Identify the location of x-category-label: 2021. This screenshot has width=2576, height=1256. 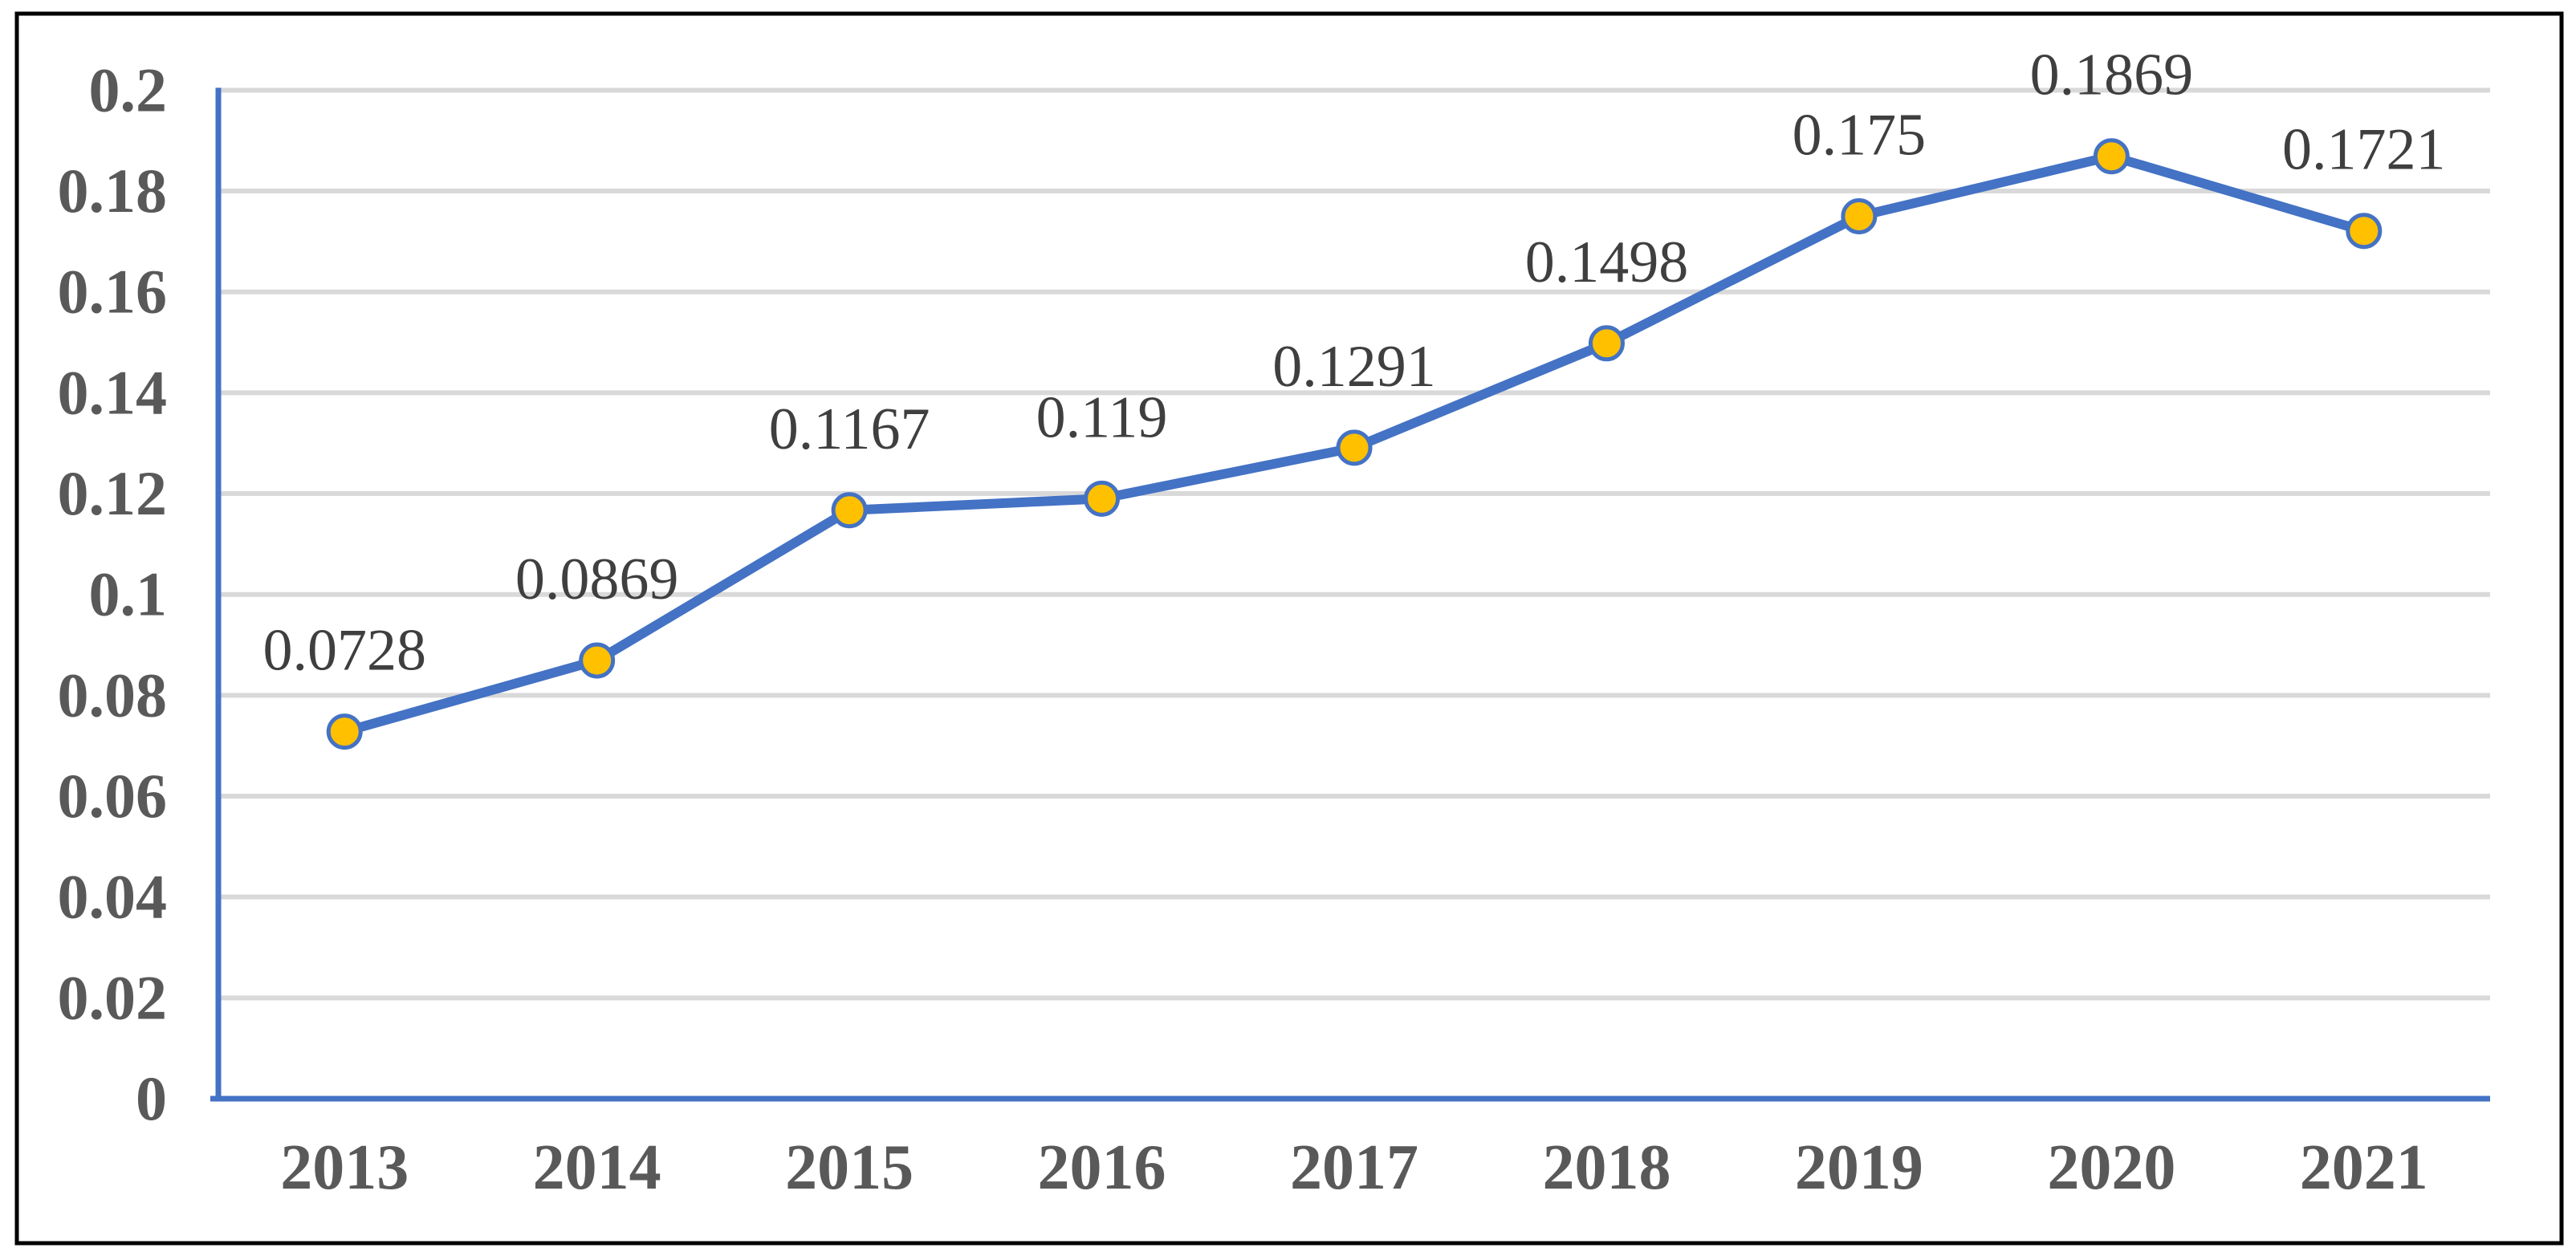
(2364, 1167).